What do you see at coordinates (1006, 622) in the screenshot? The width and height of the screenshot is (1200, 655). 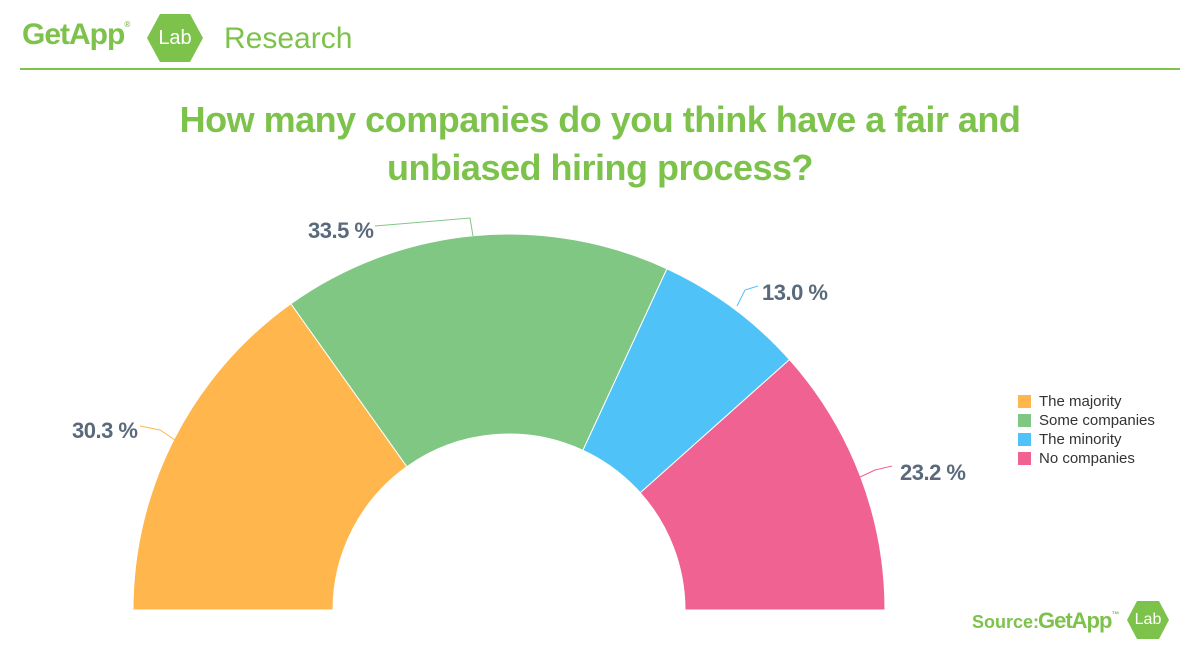 I see `source-label: Source:` at bounding box center [1006, 622].